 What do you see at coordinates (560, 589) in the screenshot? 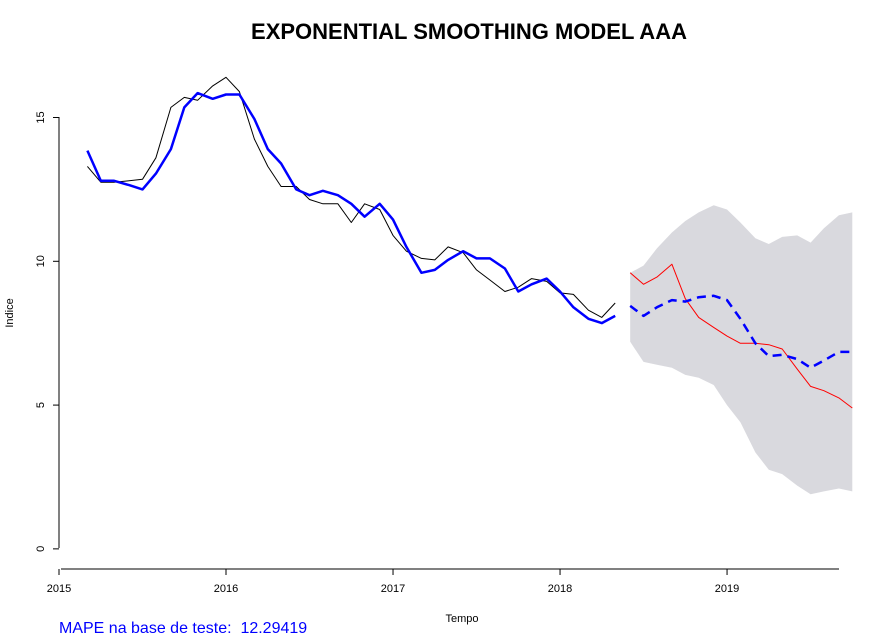
I see `x-tick-label: 2018` at bounding box center [560, 589].